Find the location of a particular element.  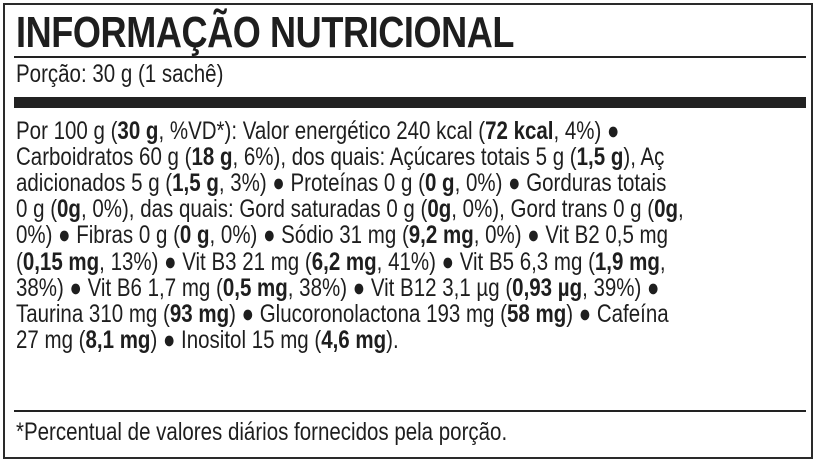

nutrient-text-segment: , 6%), dos quais: Açúcares totais 5 g ( is located at coordinates (404, 157).